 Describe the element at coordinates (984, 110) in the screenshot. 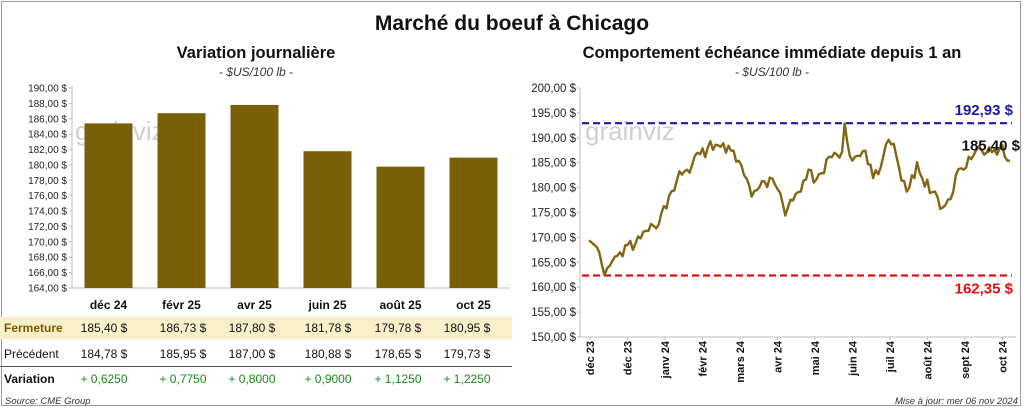

I see `high-value-label: 192,93 $` at that location.